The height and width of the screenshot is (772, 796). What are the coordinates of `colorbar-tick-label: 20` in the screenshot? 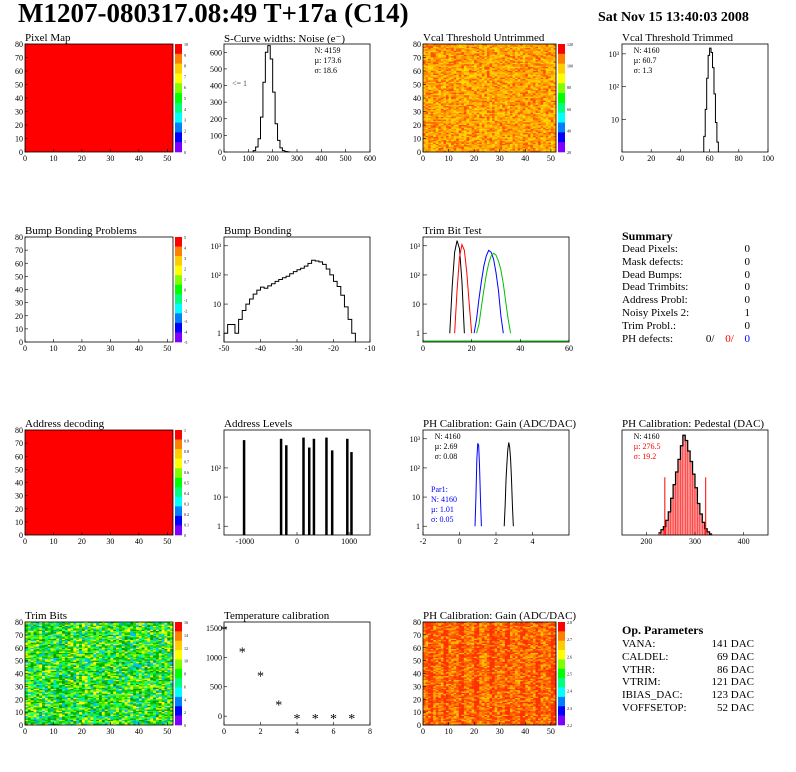 It's located at (569, 152).